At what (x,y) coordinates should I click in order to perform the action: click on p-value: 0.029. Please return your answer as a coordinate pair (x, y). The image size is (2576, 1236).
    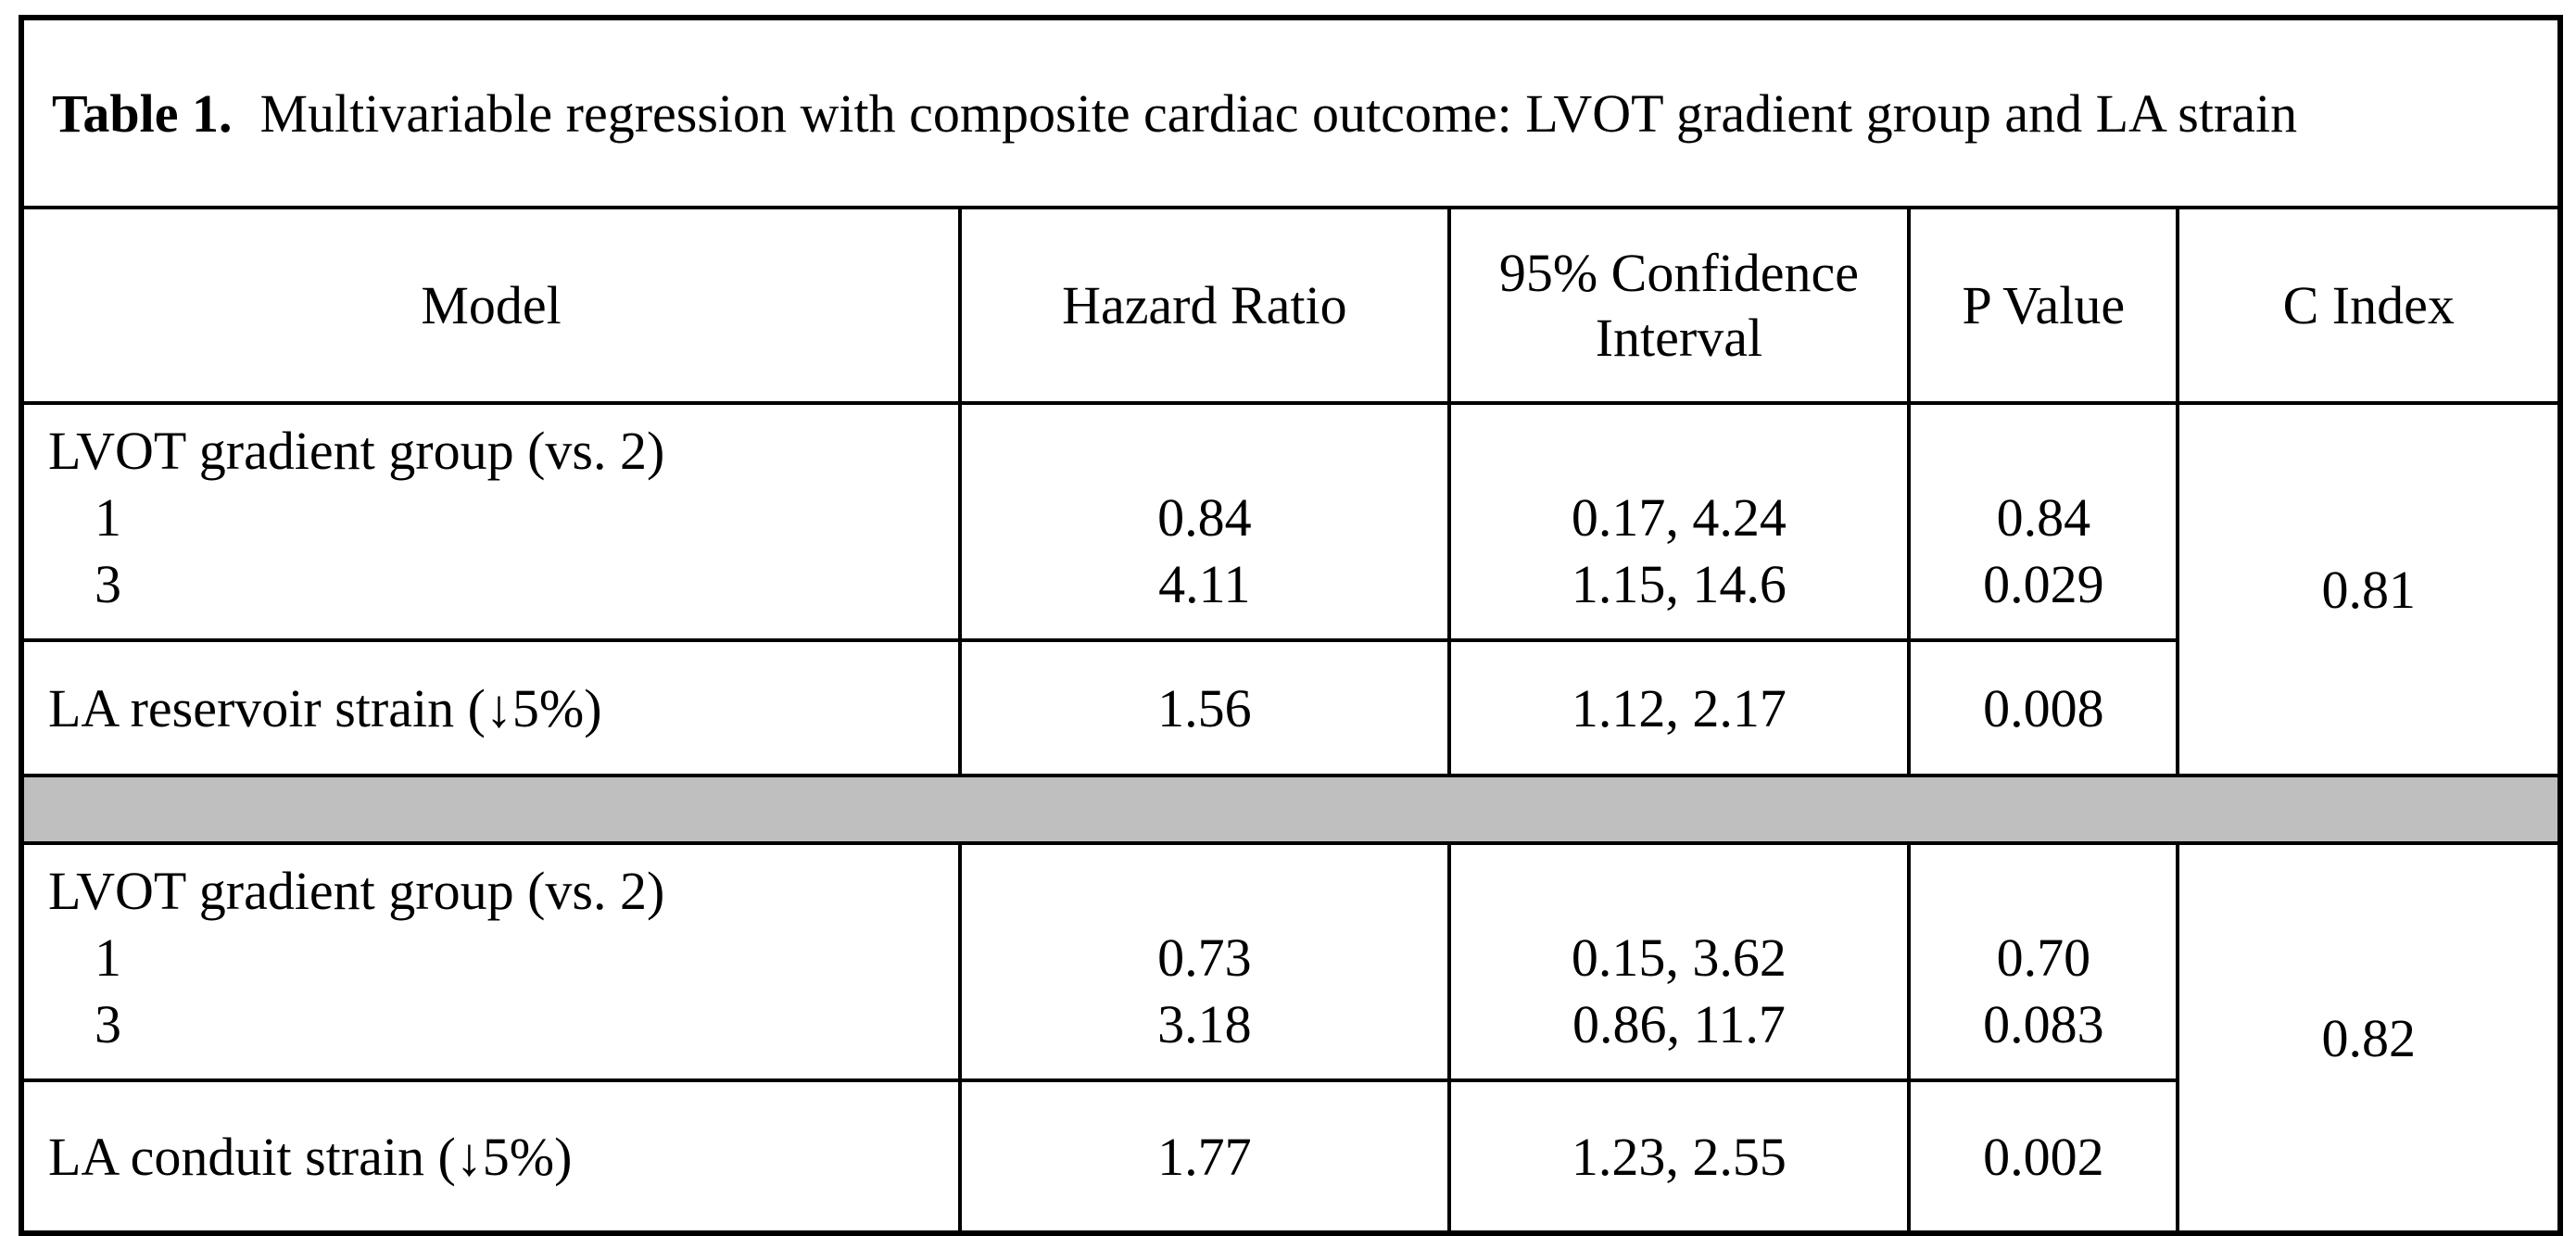
    Looking at the image, I should click on (2044, 584).